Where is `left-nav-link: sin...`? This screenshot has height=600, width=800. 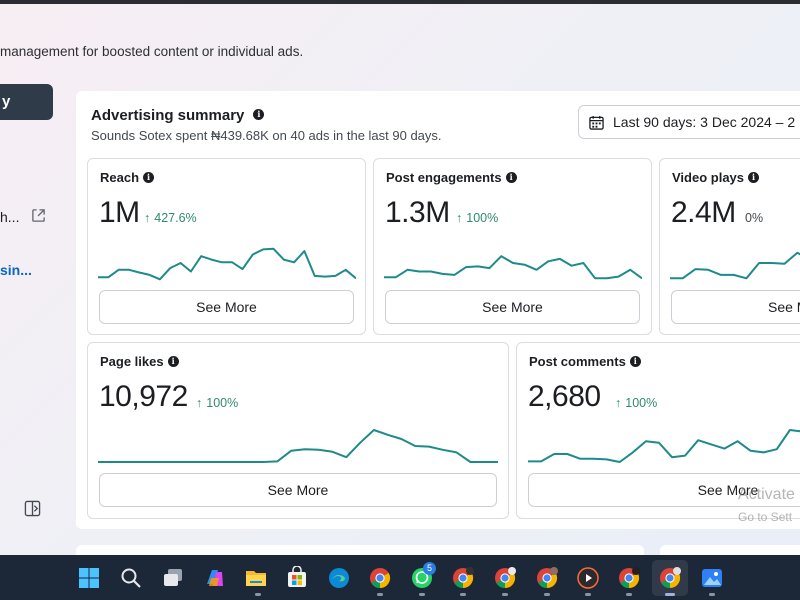
left-nav-link: sin... is located at coordinates (16, 270).